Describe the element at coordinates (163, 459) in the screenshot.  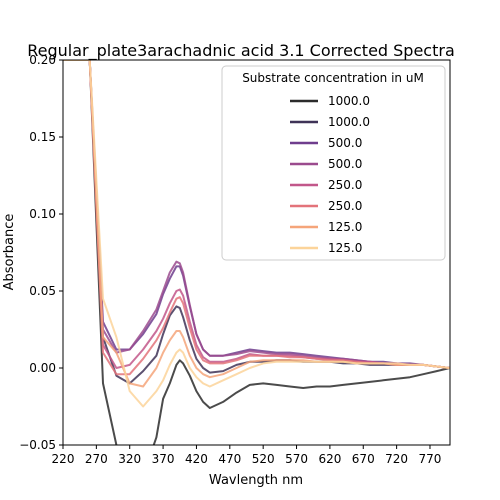
I see `x-tick-label: 370` at that location.